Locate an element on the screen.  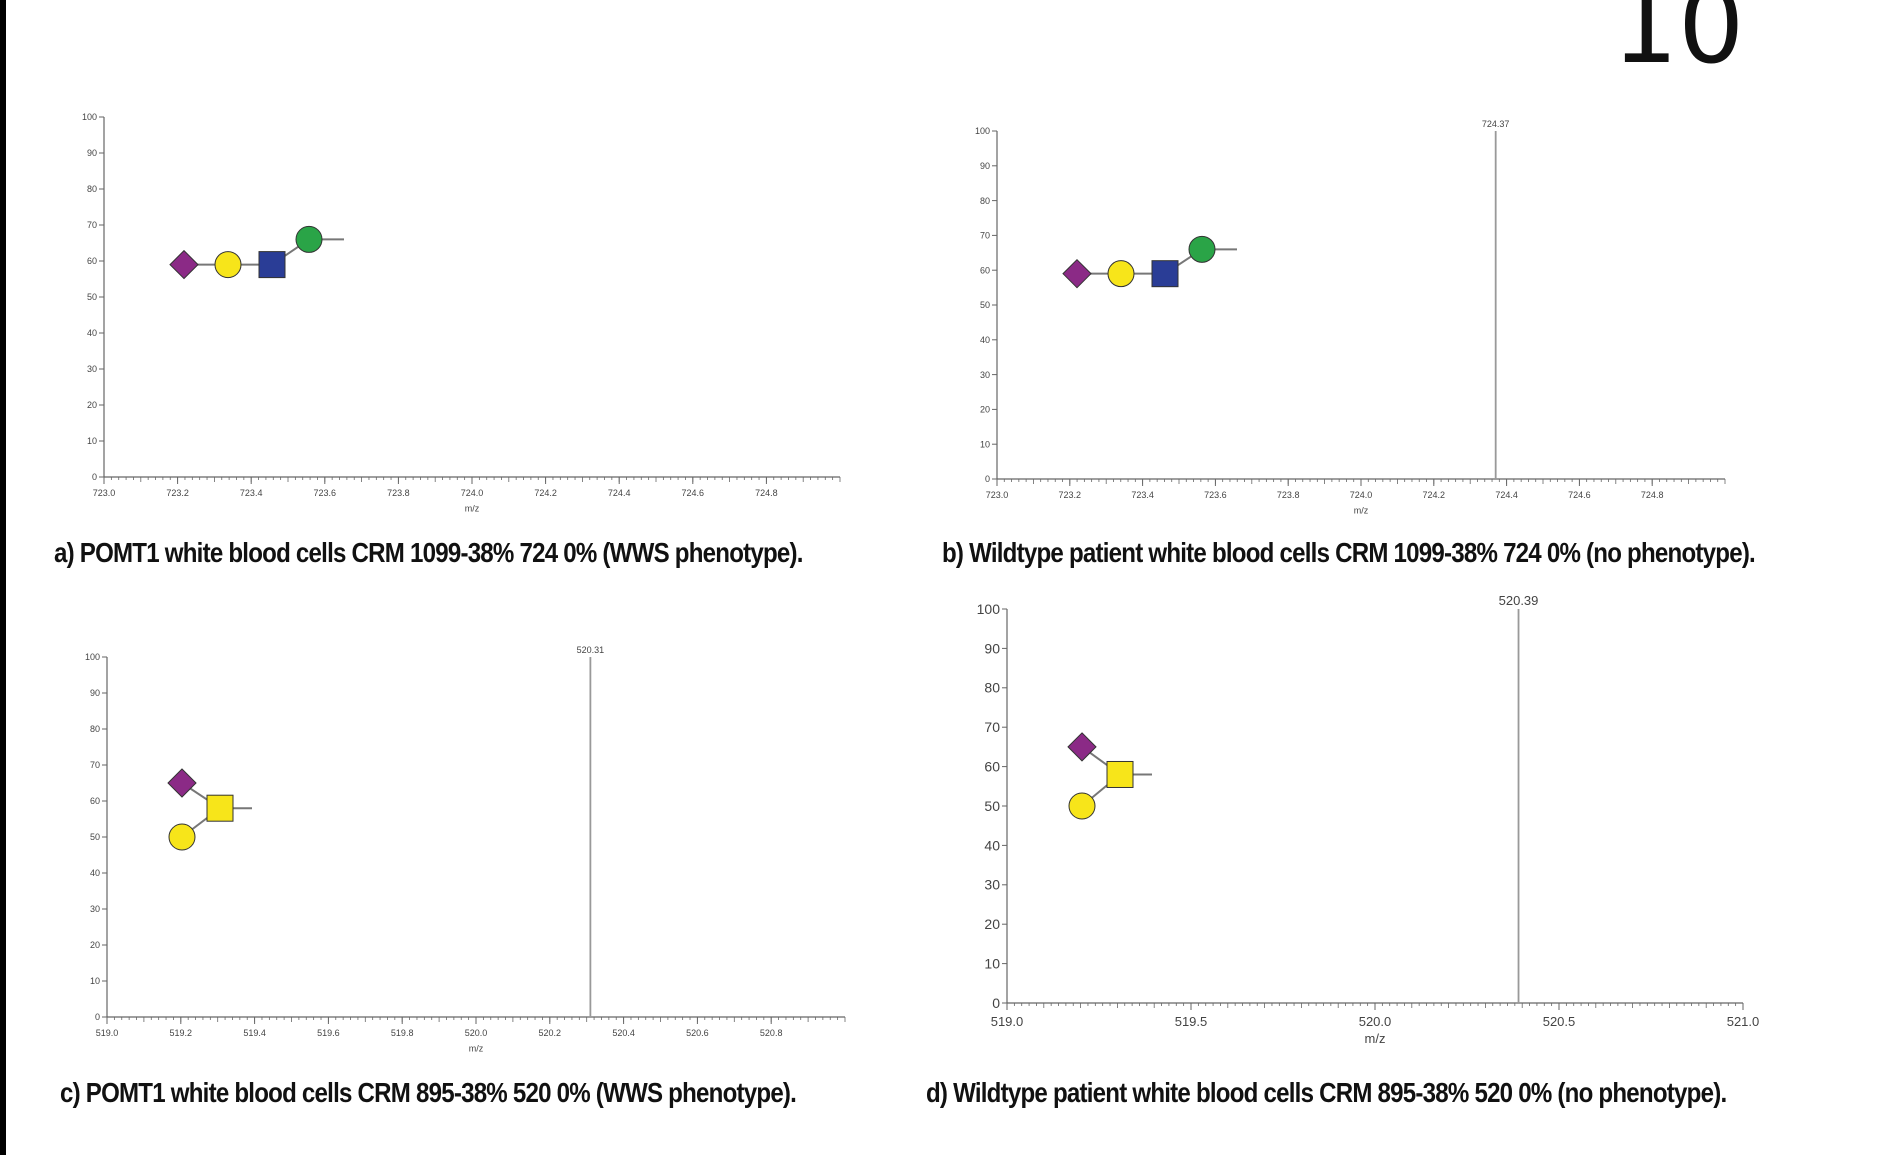
x-tick-label: 520.2 is located at coordinates (550, 1033).